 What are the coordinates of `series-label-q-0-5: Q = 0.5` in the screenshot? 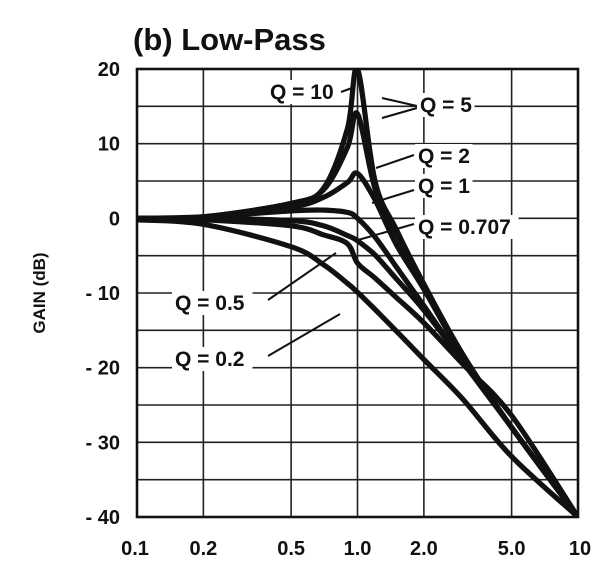 It's located at (210, 303).